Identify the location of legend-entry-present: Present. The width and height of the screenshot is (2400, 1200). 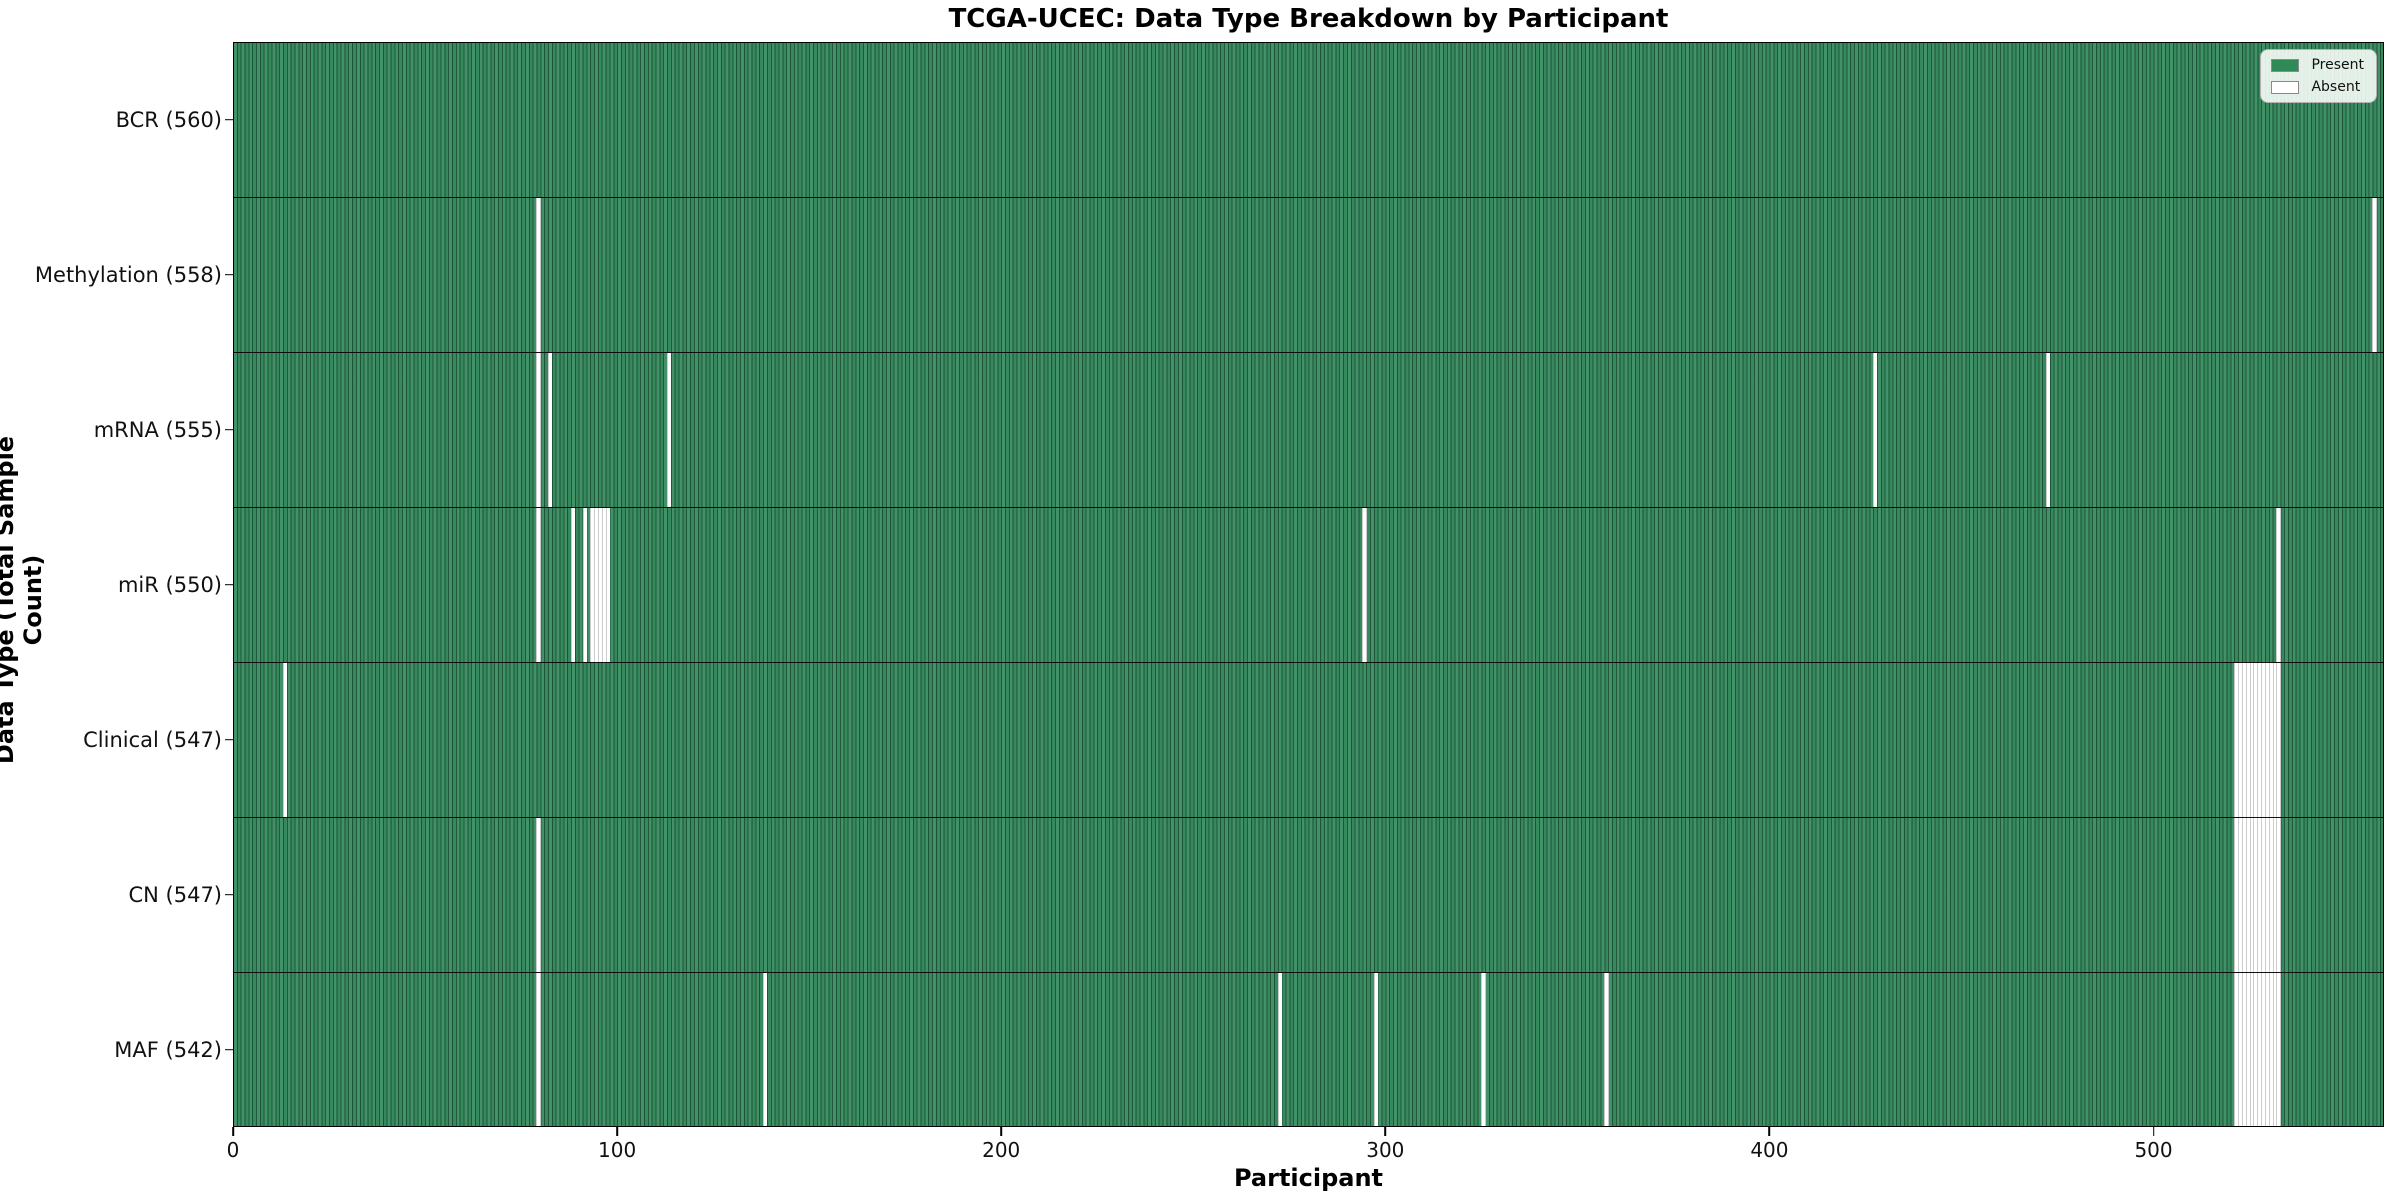
(2317, 65).